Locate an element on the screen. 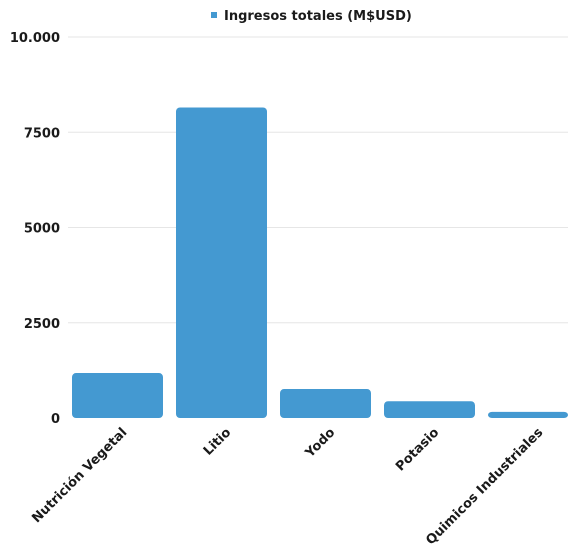 This screenshot has width=568, height=559. y-tick-label: 2500 is located at coordinates (42, 324).